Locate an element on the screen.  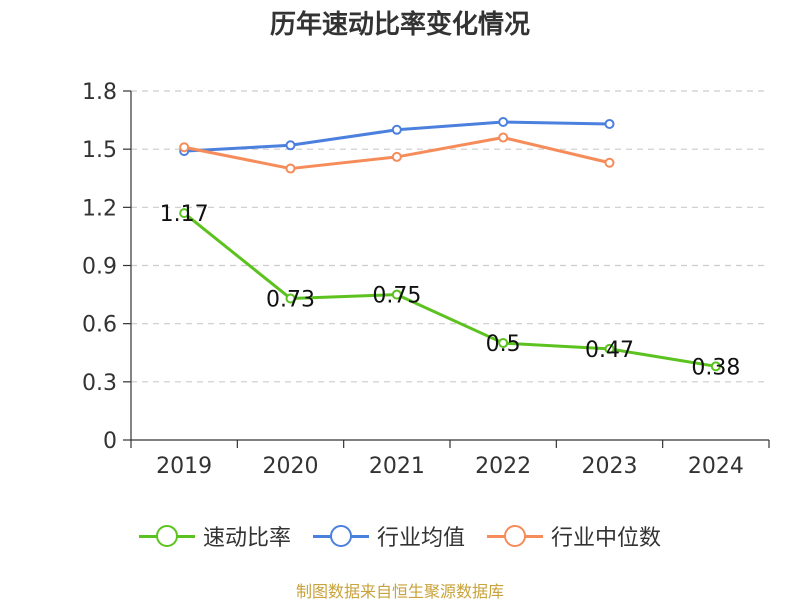
y-tick-label: 0 is located at coordinates (110, 441).